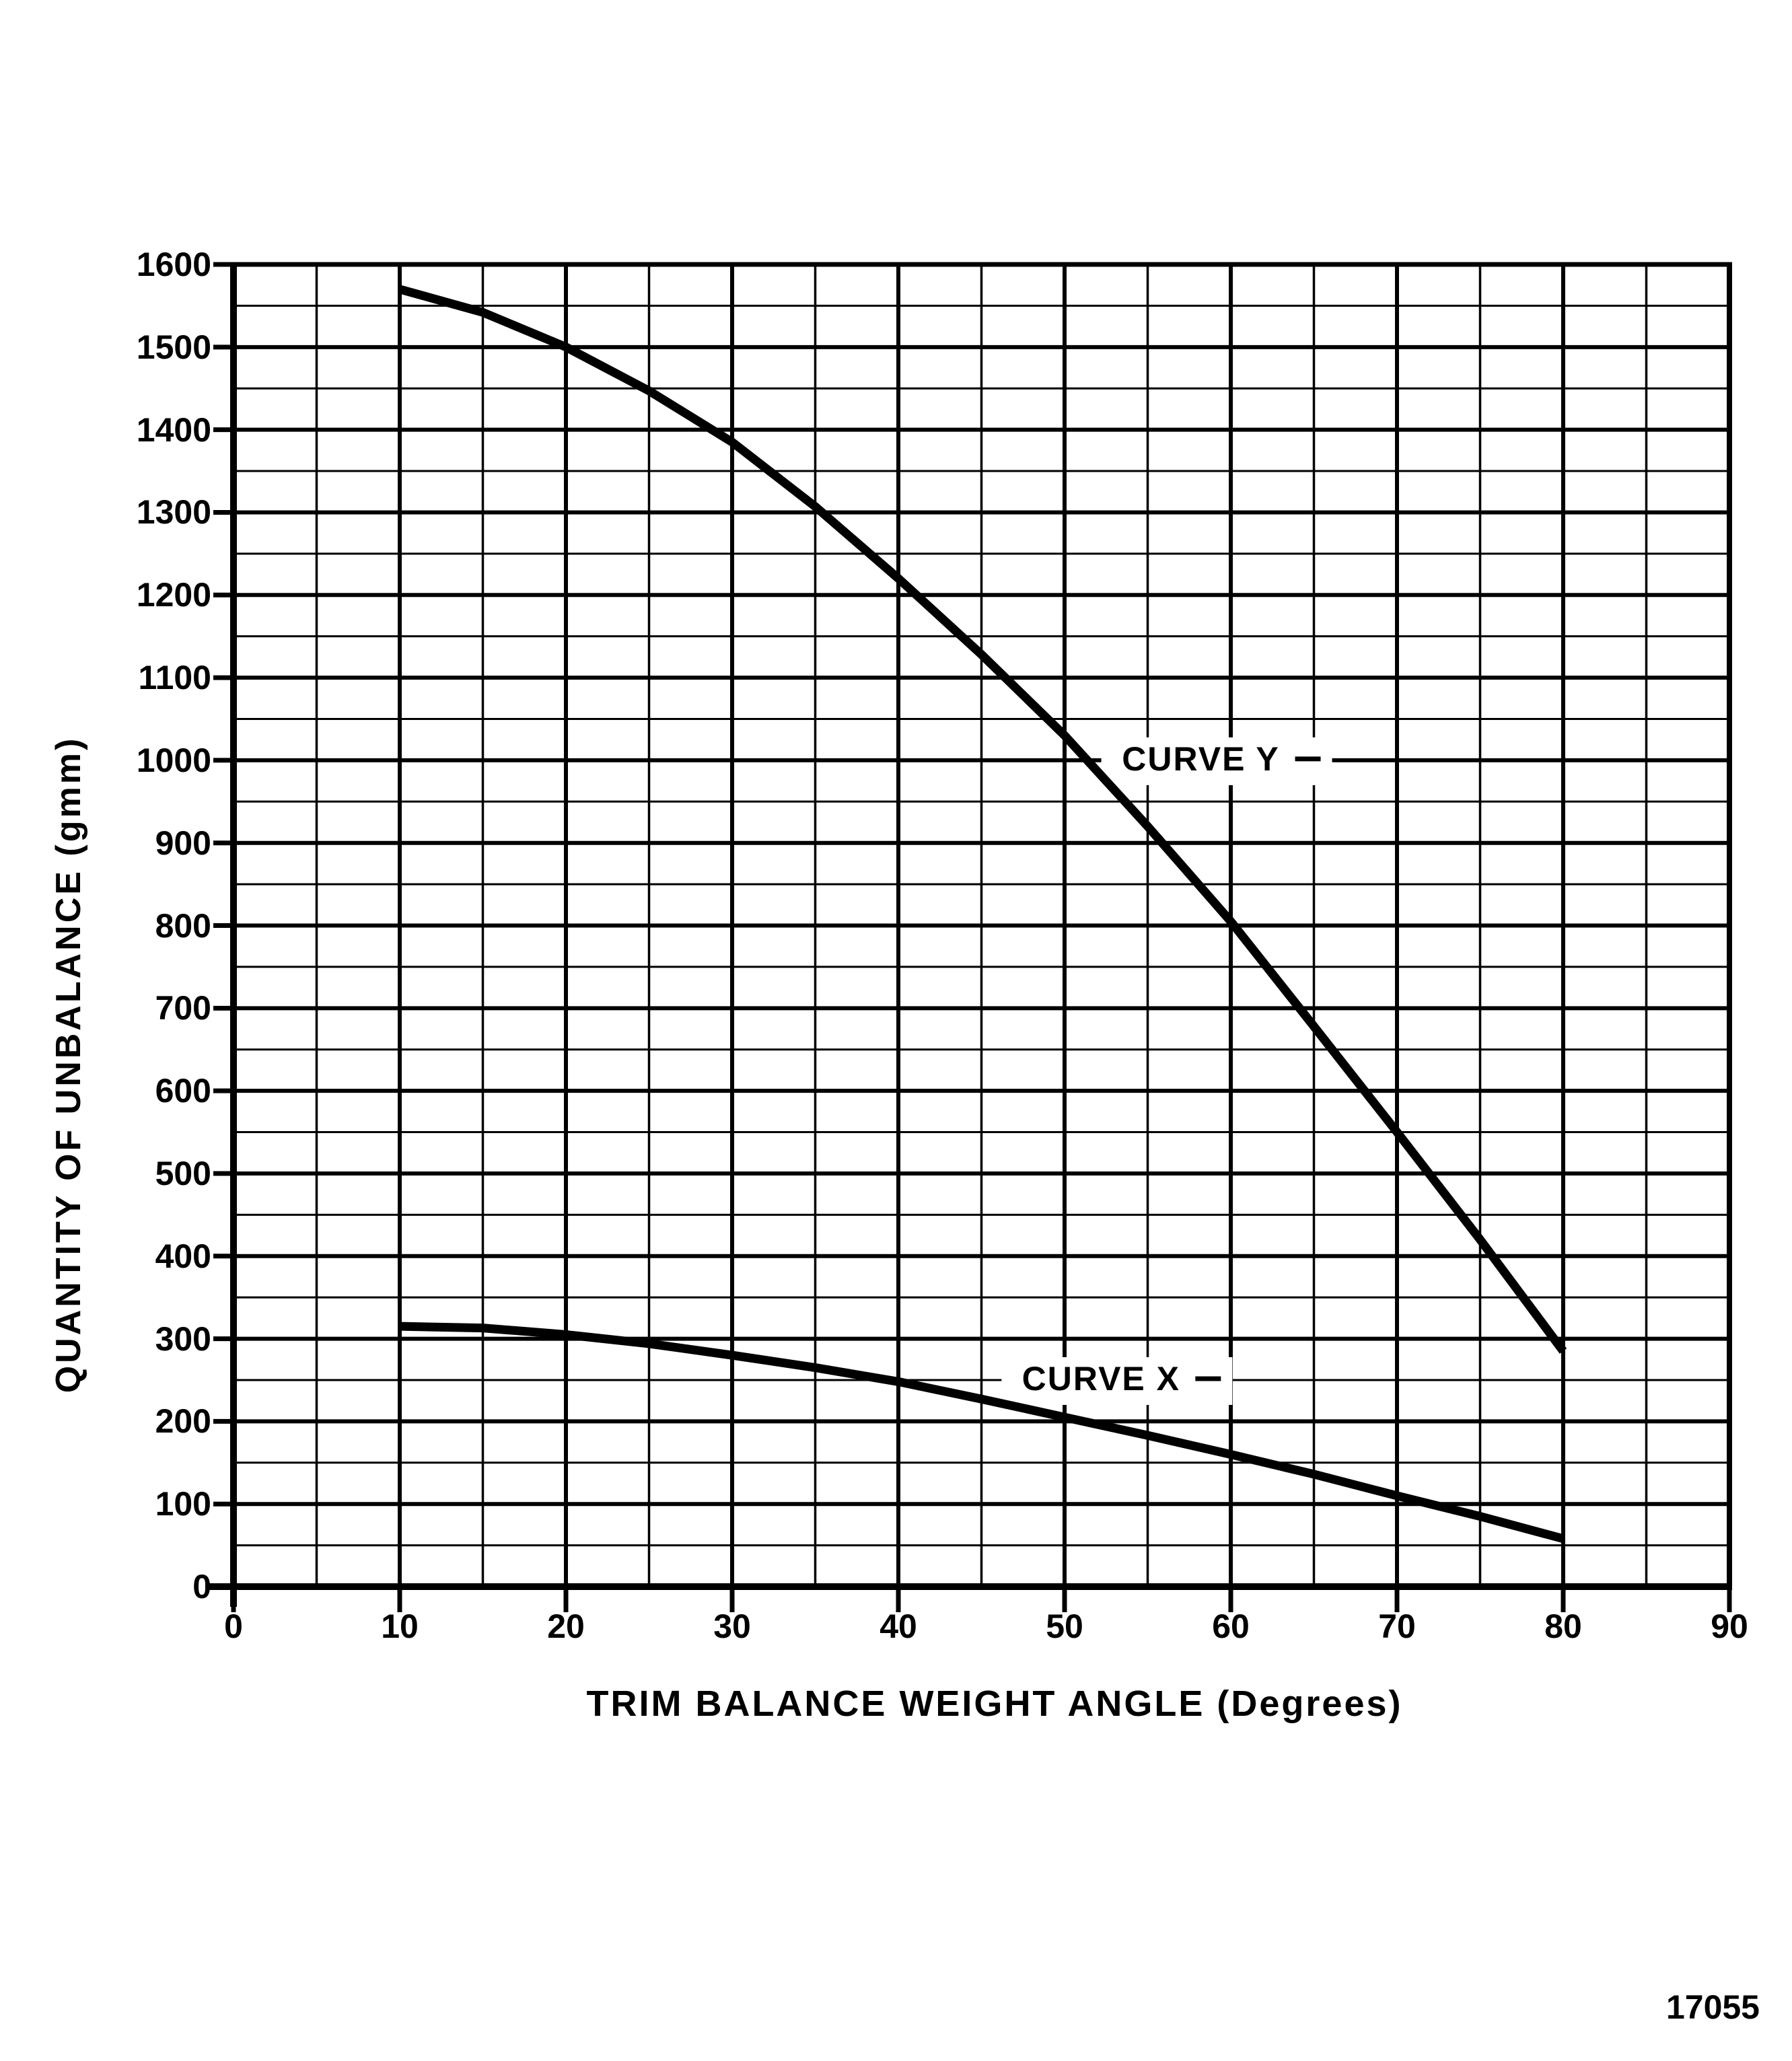  What do you see at coordinates (173, 512) in the screenshot?
I see `y-tick-label: 1300` at bounding box center [173, 512].